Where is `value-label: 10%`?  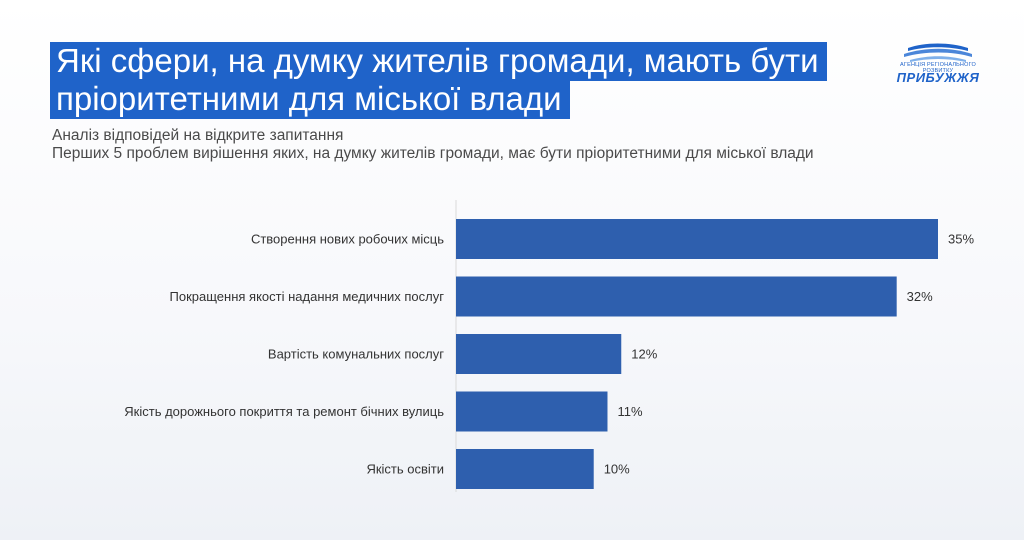
value-label: 10% is located at coordinates (617, 469).